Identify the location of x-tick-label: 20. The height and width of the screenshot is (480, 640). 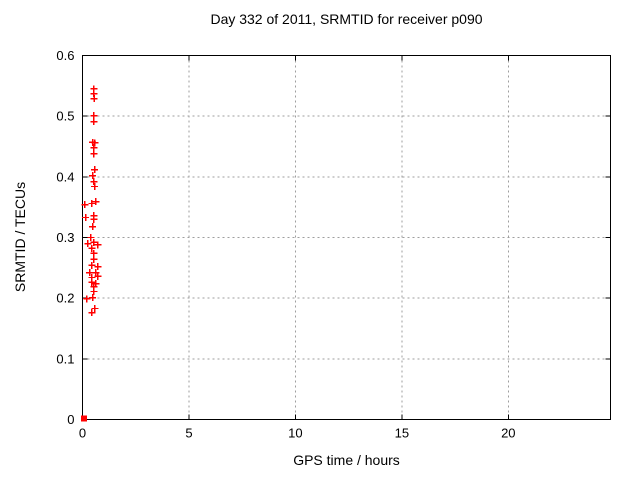
(508, 433).